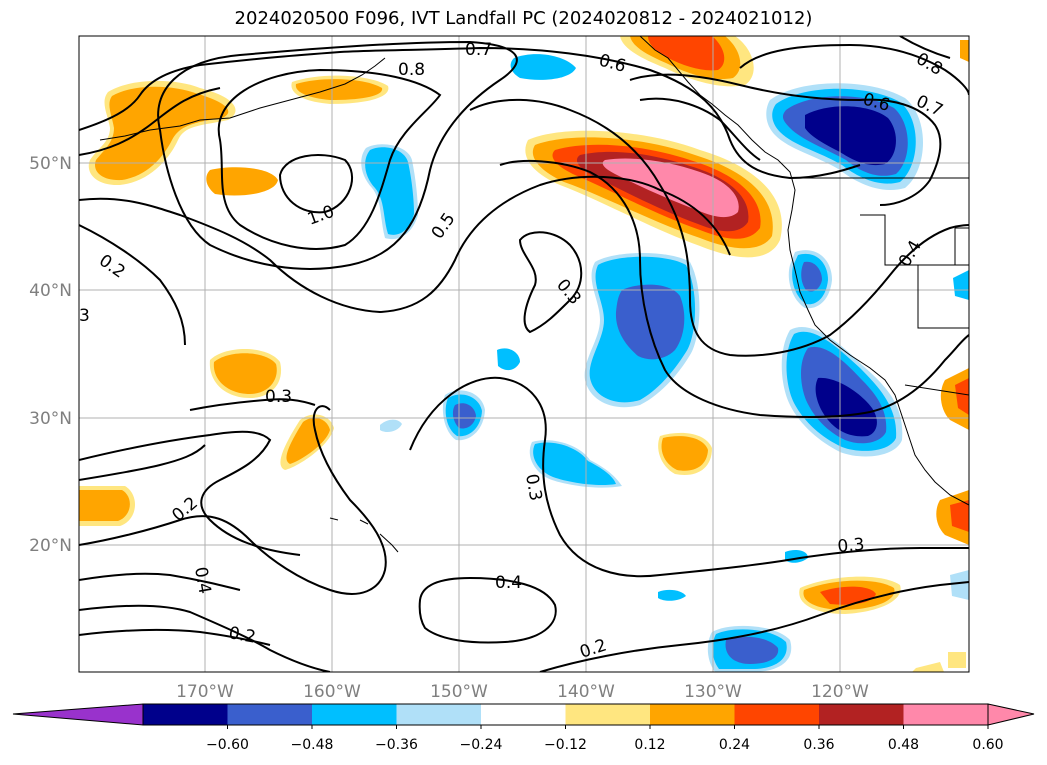  What do you see at coordinates (713, 692) in the screenshot?
I see `lon-label: 130°W` at bounding box center [713, 692].